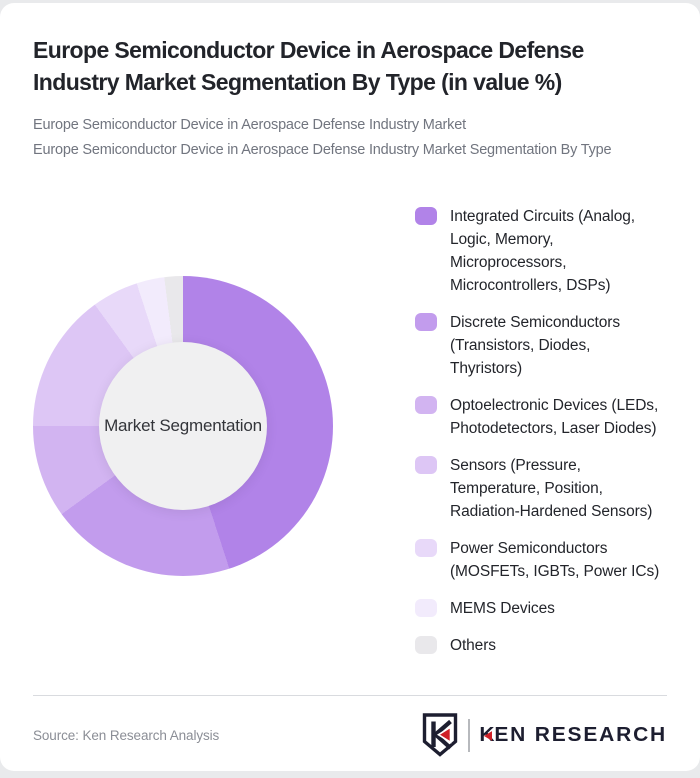 This screenshot has width=700, height=778. I want to click on legend-item-others: Others, so click(541, 645).